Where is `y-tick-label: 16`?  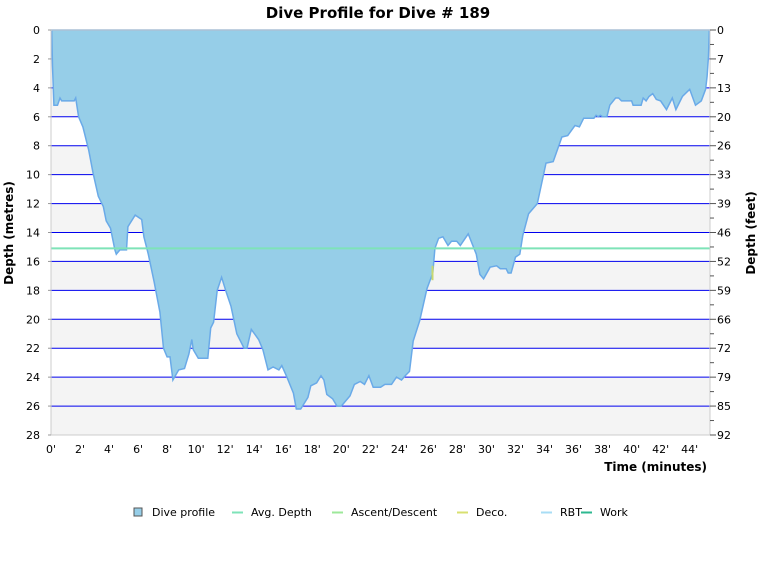 y-tick-label: 16 is located at coordinates (33, 261).